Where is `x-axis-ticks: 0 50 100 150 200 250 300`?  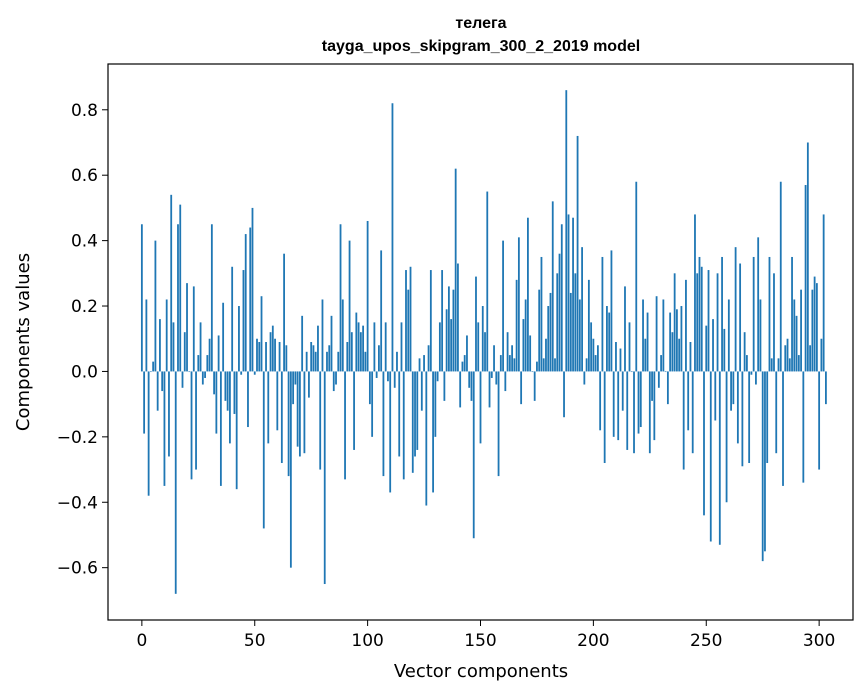 x-axis-ticks: 0 50 100 150 200 250 300 is located at coordinates (485, 635).